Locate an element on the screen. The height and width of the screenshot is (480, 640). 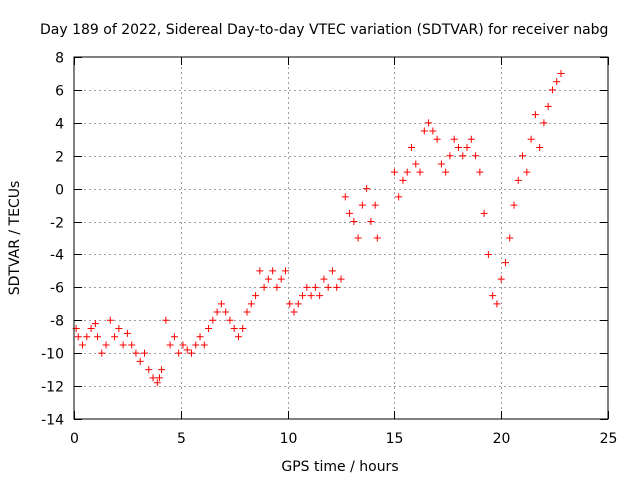
y-tick-label: -12 is located at coordinates (52, 388).